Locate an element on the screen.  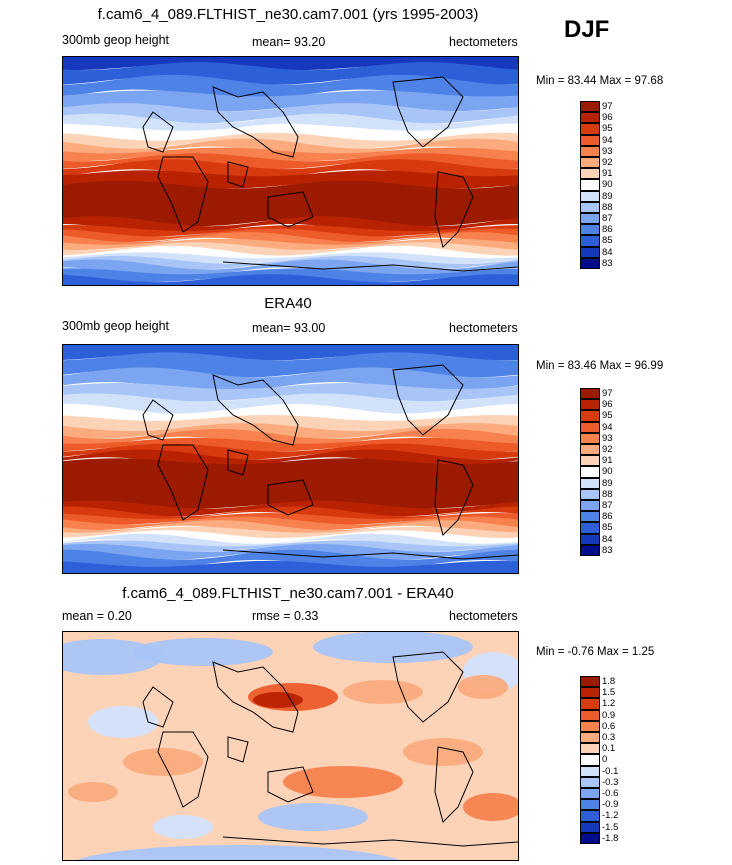
panel1-left-label: 300mb geop height is located at coordinates (116, 40).